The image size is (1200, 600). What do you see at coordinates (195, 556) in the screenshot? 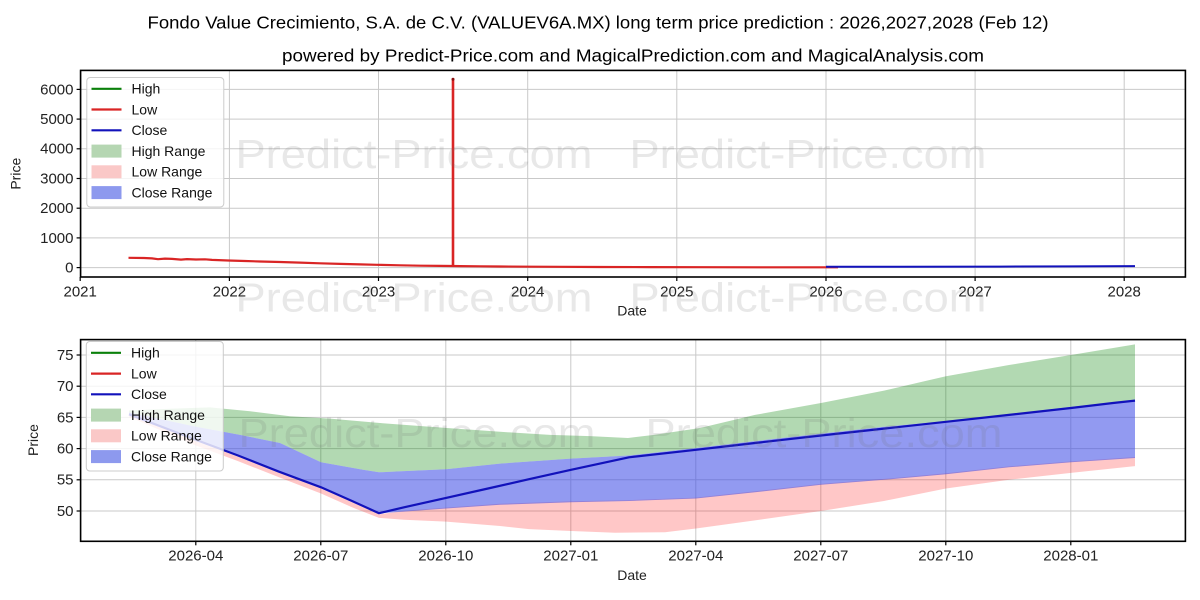
I see `svg-text: 2026-04` at bounding box center [195, 556].